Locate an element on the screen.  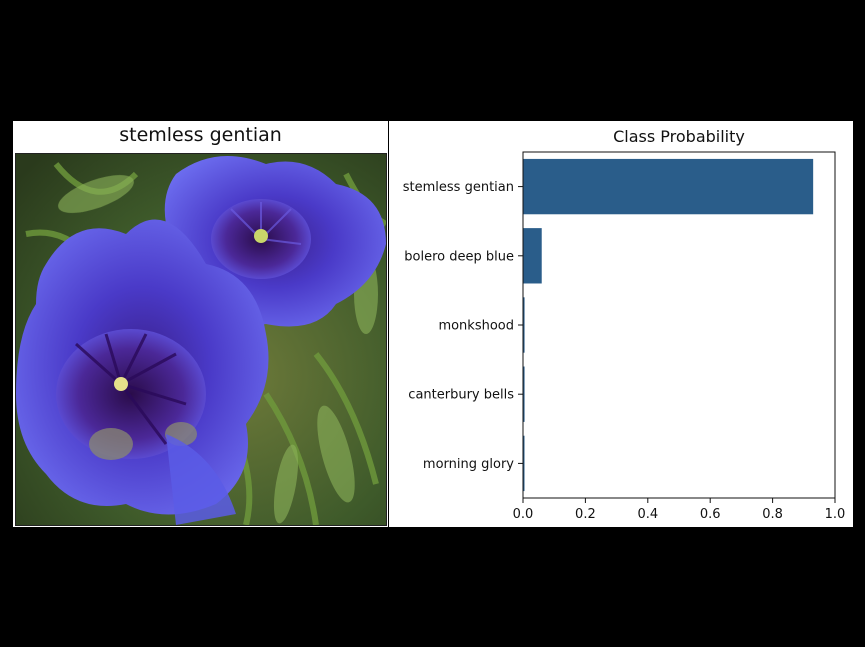
image-title: stemless gentian is located at coordinates (200, 135).